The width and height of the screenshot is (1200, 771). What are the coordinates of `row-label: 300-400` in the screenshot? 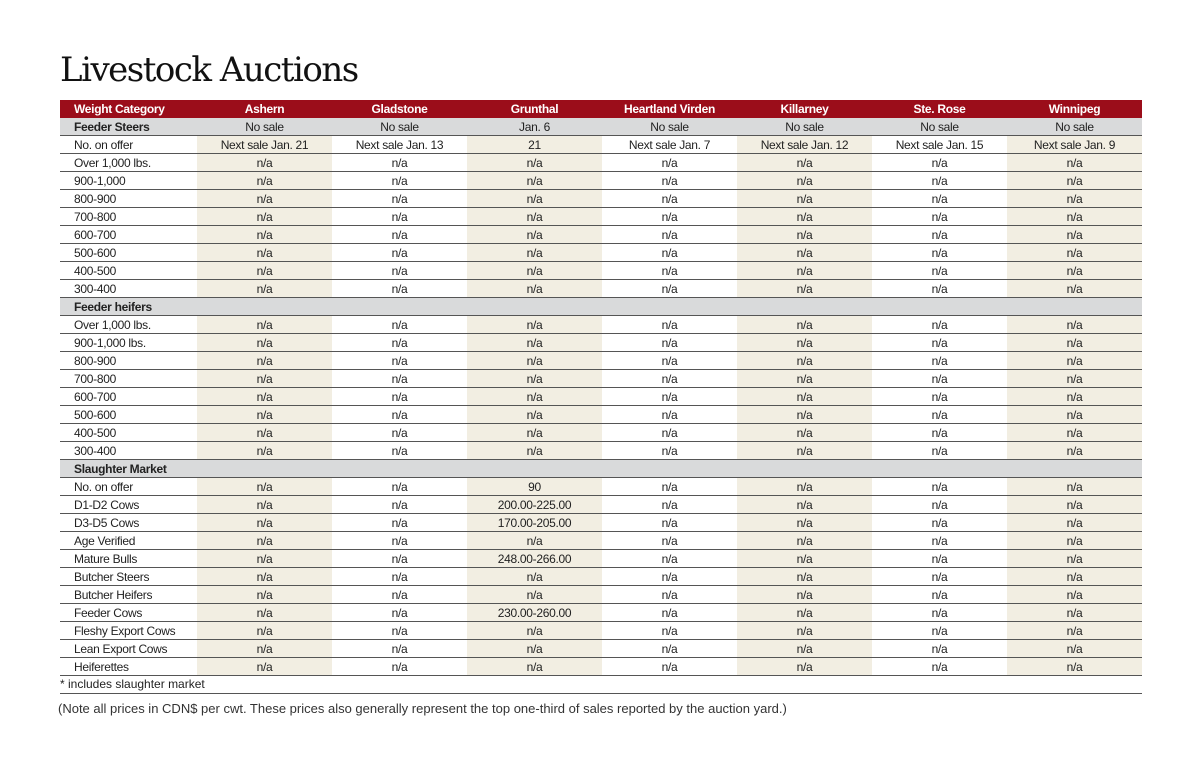 It's located at (128, 288).